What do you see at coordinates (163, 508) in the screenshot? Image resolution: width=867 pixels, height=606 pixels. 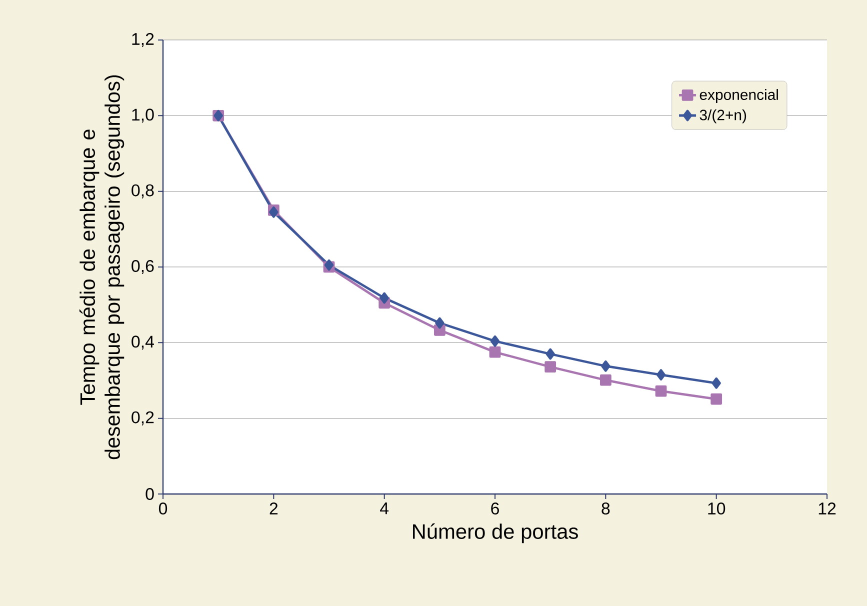 I see `x-tick-label: 0` at bounding box center [163, 508].